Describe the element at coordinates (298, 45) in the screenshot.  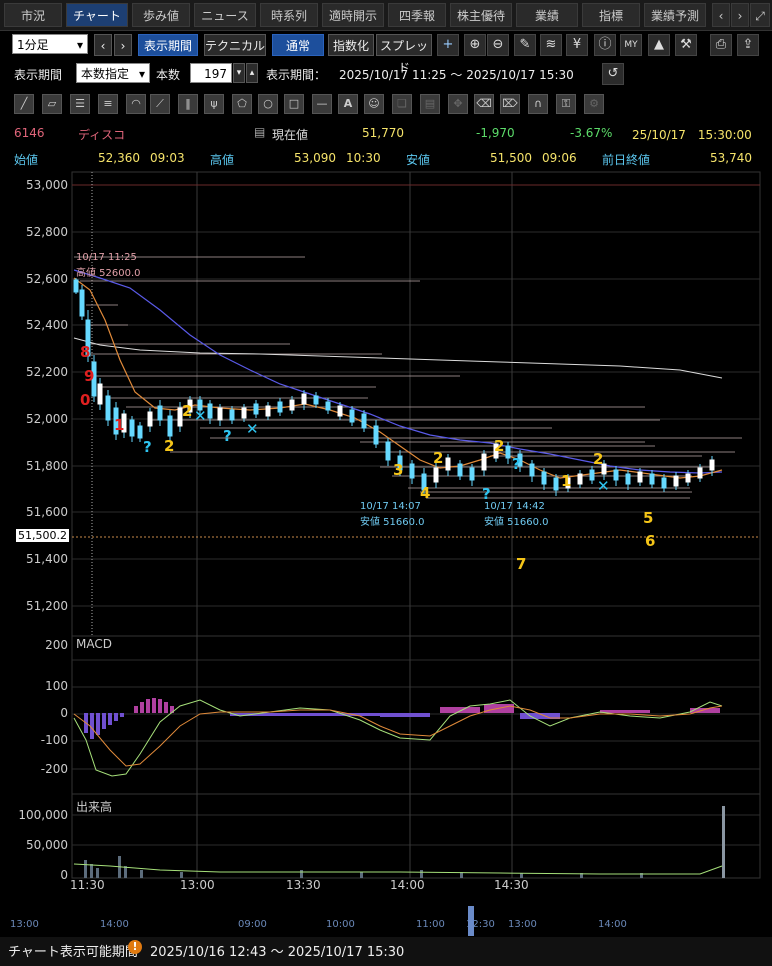
I see `normal-button: 通常` at that location.